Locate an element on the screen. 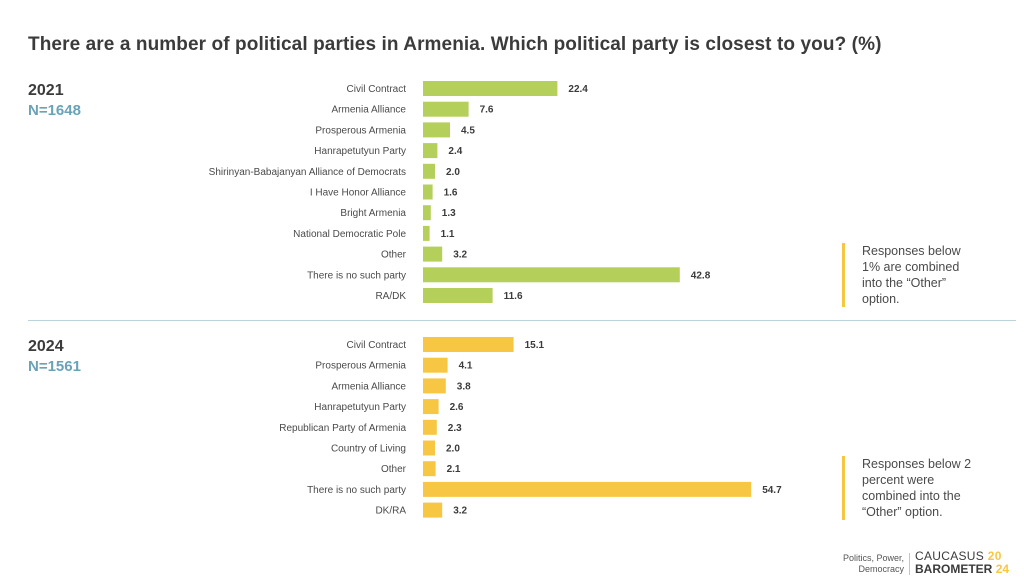 This screenshot has height=580, width=1024. logo-year-bottom: 24 is located at coordinates (1002, 569).